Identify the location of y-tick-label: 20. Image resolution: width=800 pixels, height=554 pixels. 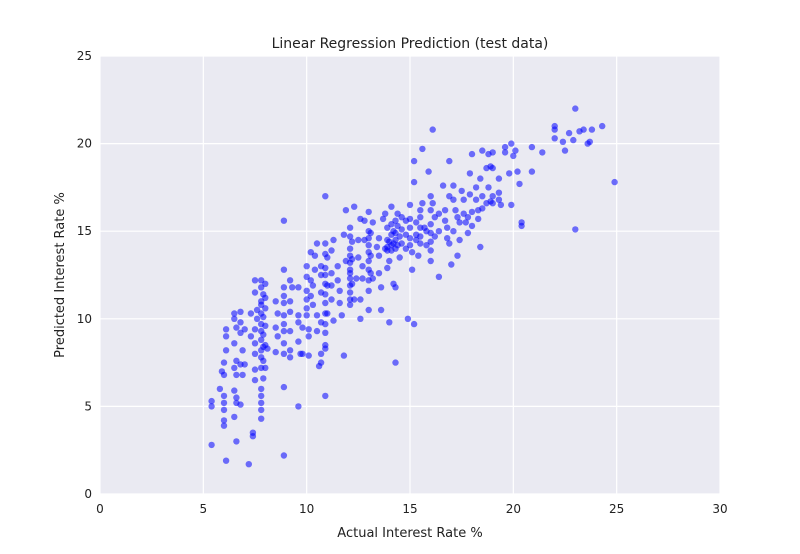
(84, 144).